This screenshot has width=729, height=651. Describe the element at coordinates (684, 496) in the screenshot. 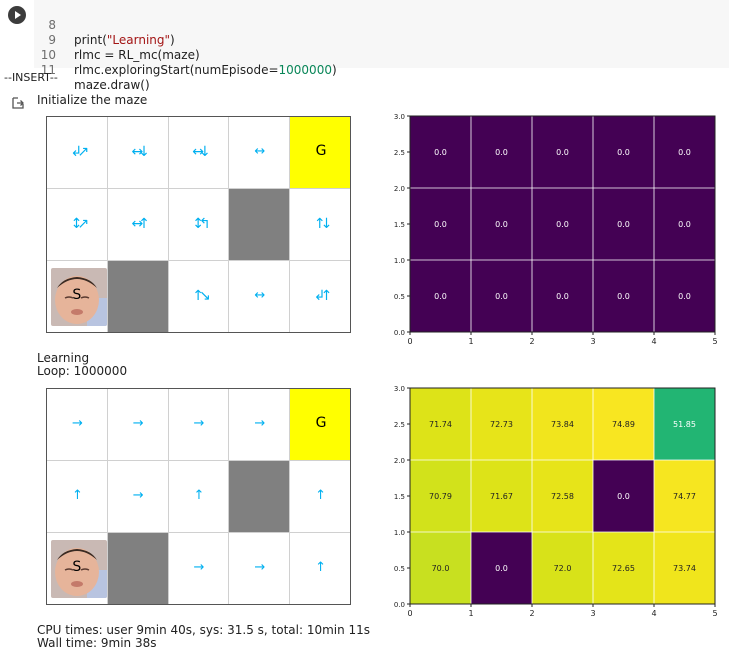

I see `value-label: 74.77` at that location.